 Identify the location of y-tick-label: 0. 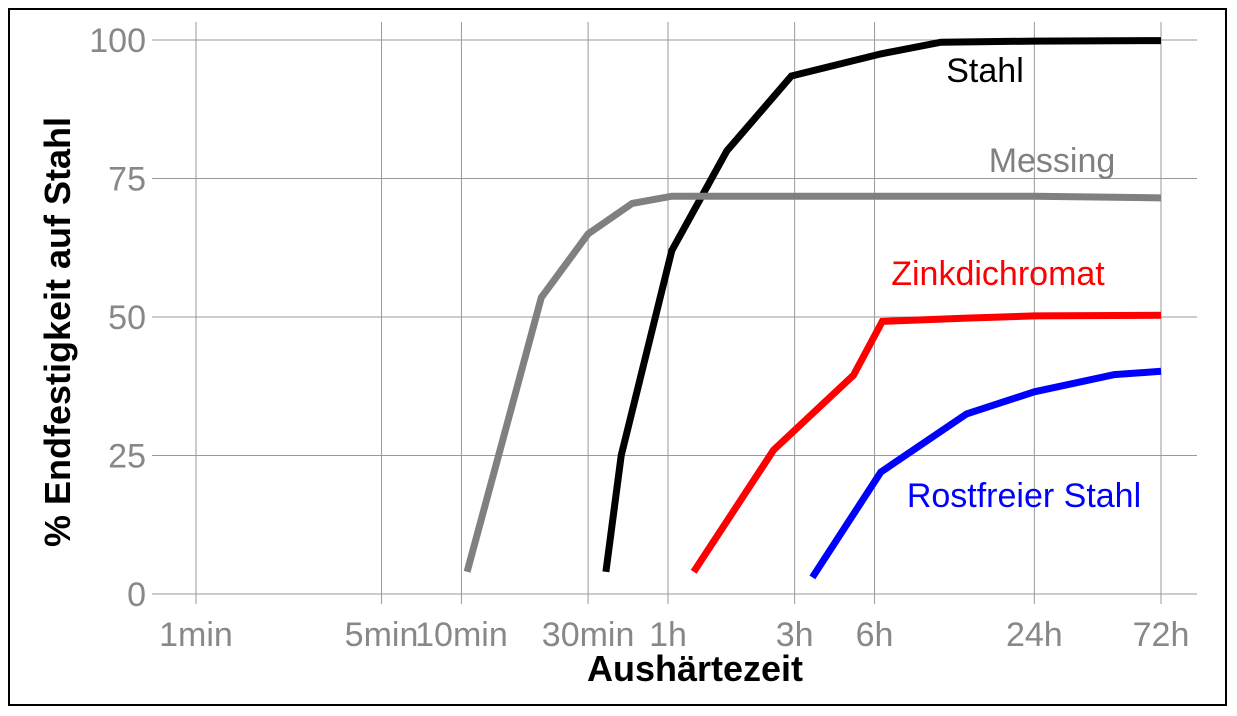
(136, 595).